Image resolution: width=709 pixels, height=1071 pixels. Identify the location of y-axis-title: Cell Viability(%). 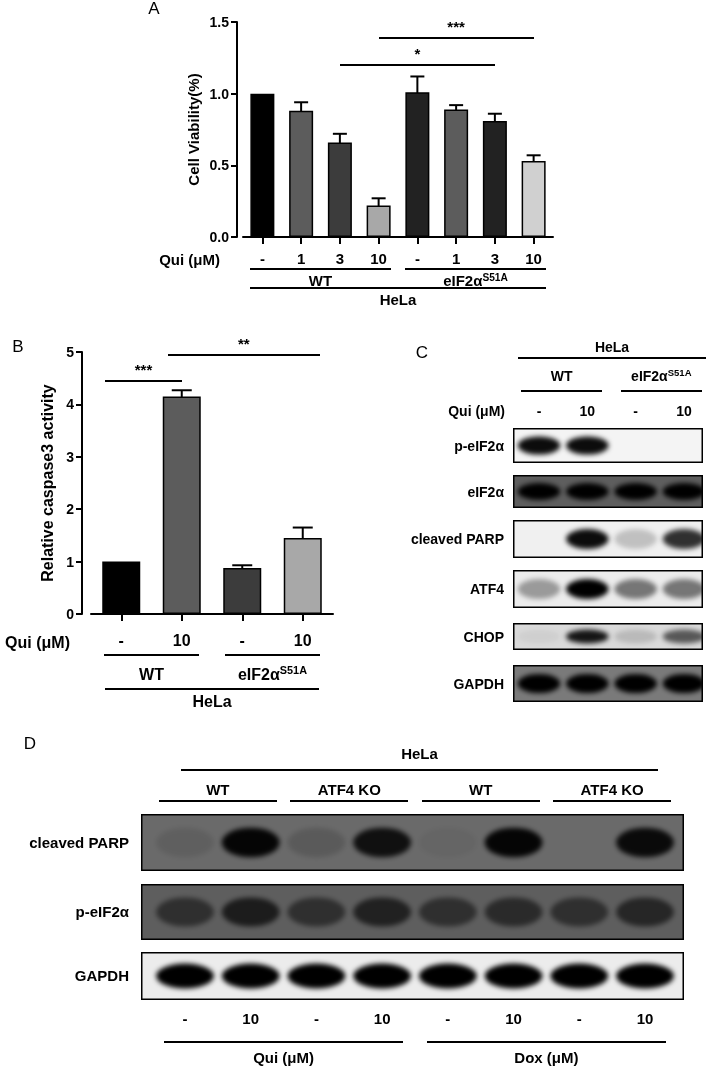
(193, 129).